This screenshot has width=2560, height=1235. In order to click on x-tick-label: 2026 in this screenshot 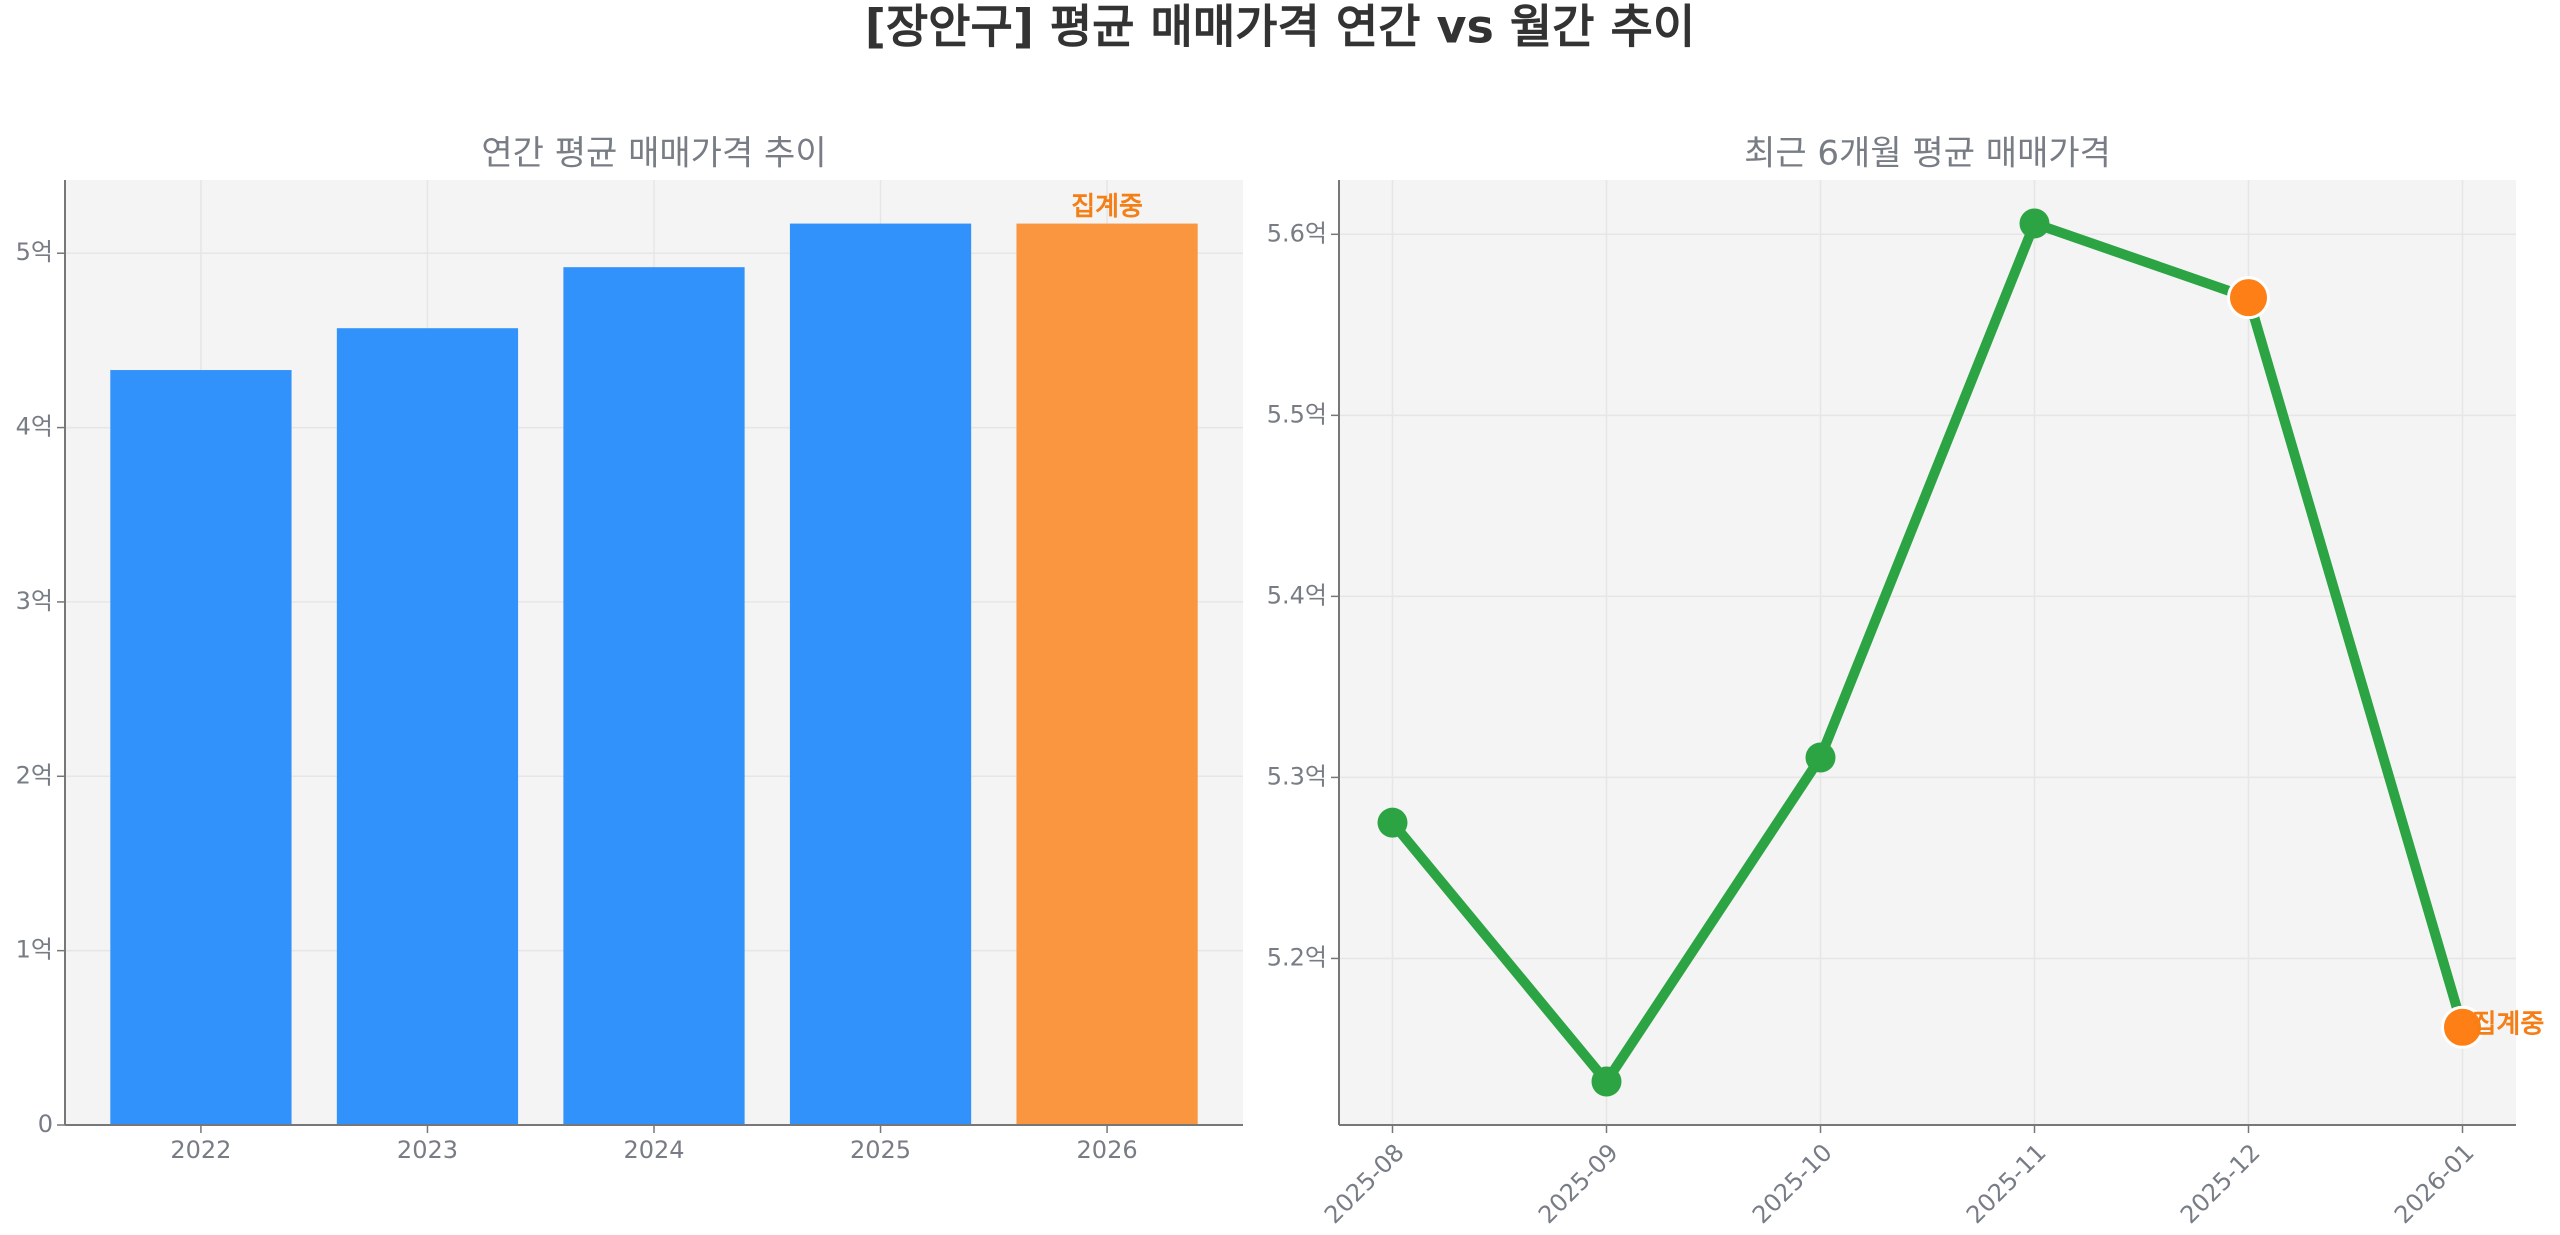, I will do `click(1107, 1150)`.